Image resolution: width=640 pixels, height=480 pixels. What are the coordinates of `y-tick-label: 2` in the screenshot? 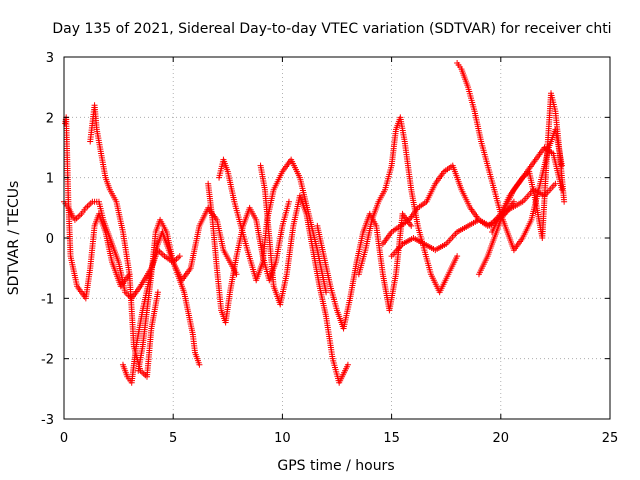 It's located at (50, 118).